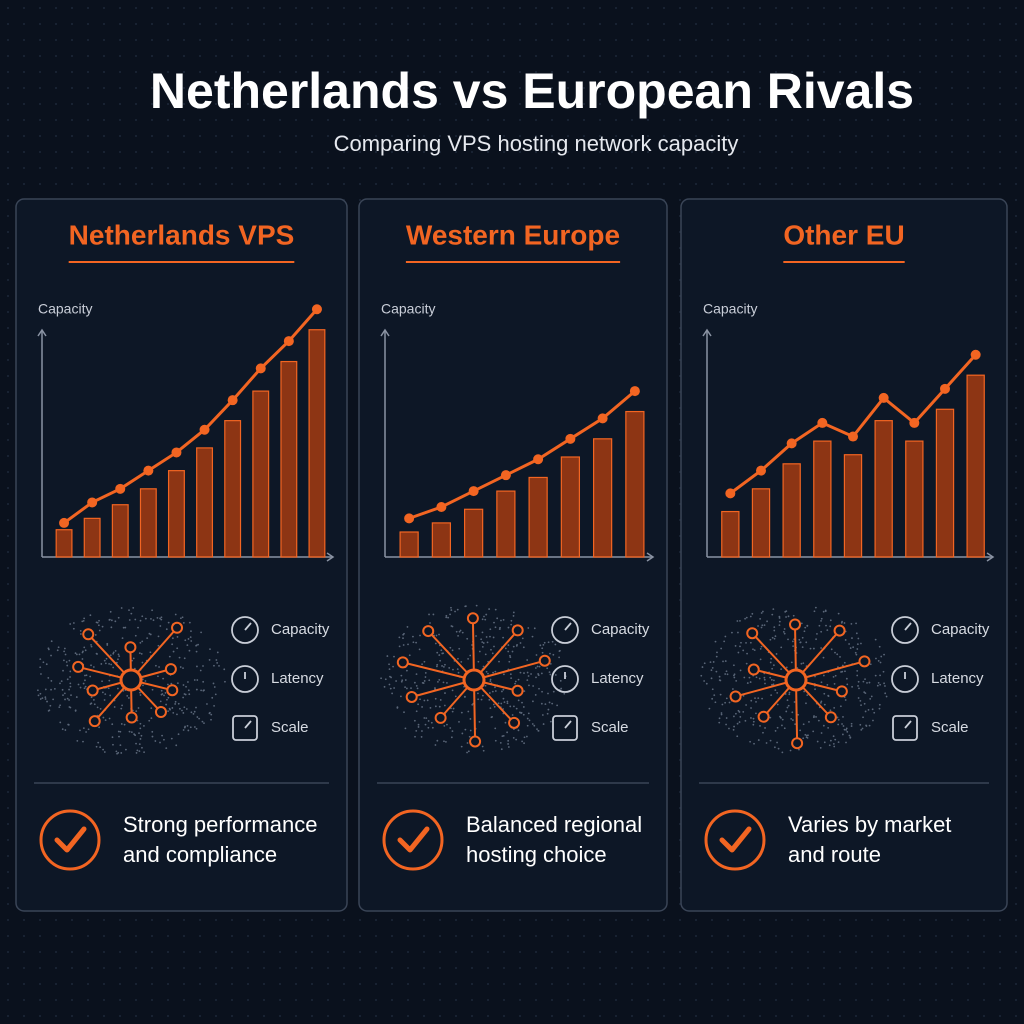 This screenshot has height=1024, width=1024. What do you see at coordinates (154, 654) in the screenshot?
I see `network-link` at bounding box center [154, 654].